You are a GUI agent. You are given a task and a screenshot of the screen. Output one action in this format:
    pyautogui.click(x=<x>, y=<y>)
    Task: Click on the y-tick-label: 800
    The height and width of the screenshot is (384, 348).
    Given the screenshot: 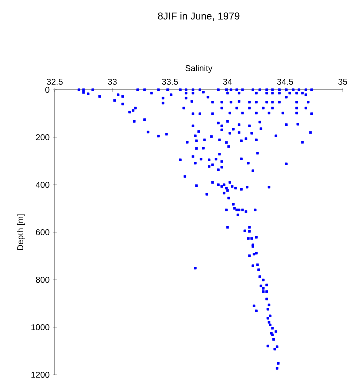 What is the action you would take?
    pyautogui.click(x=43, y=280)
    